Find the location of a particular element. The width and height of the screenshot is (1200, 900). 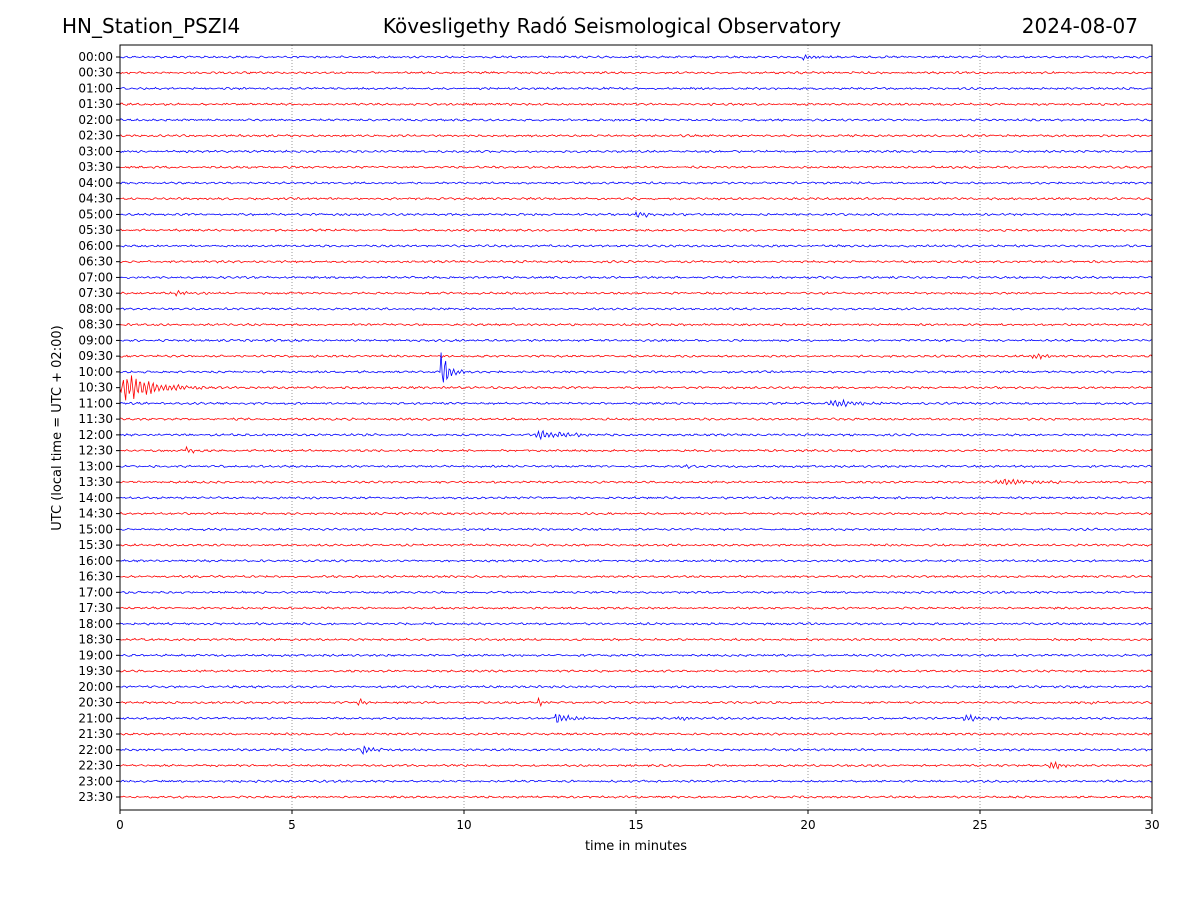

y-tick-label: 05:00 is located at coordinates (95, 214).